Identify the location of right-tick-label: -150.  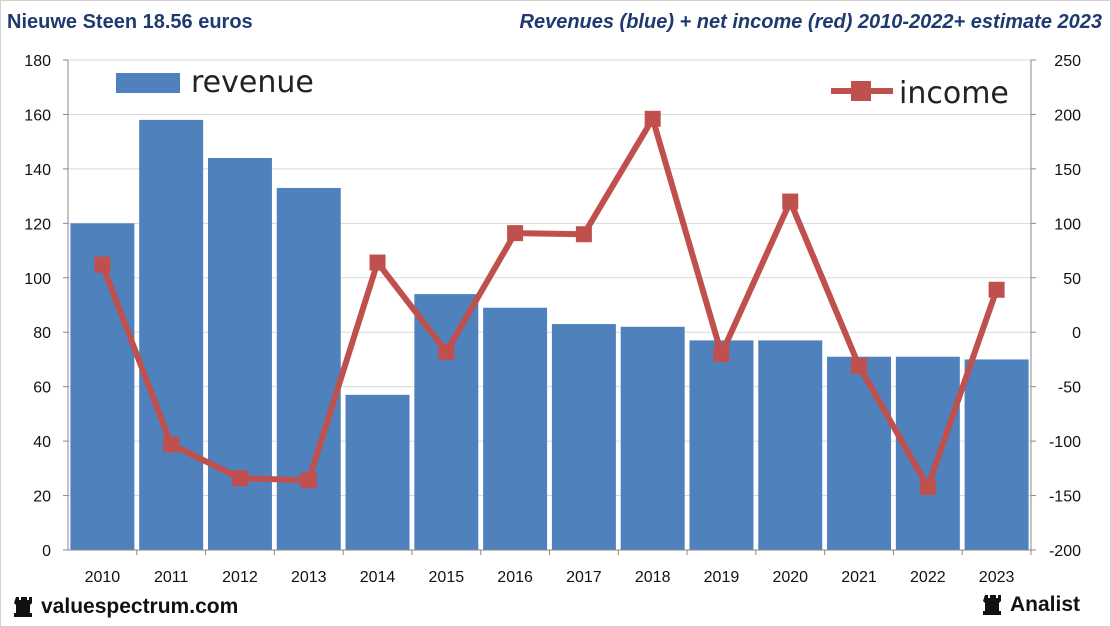
(1065, 497).